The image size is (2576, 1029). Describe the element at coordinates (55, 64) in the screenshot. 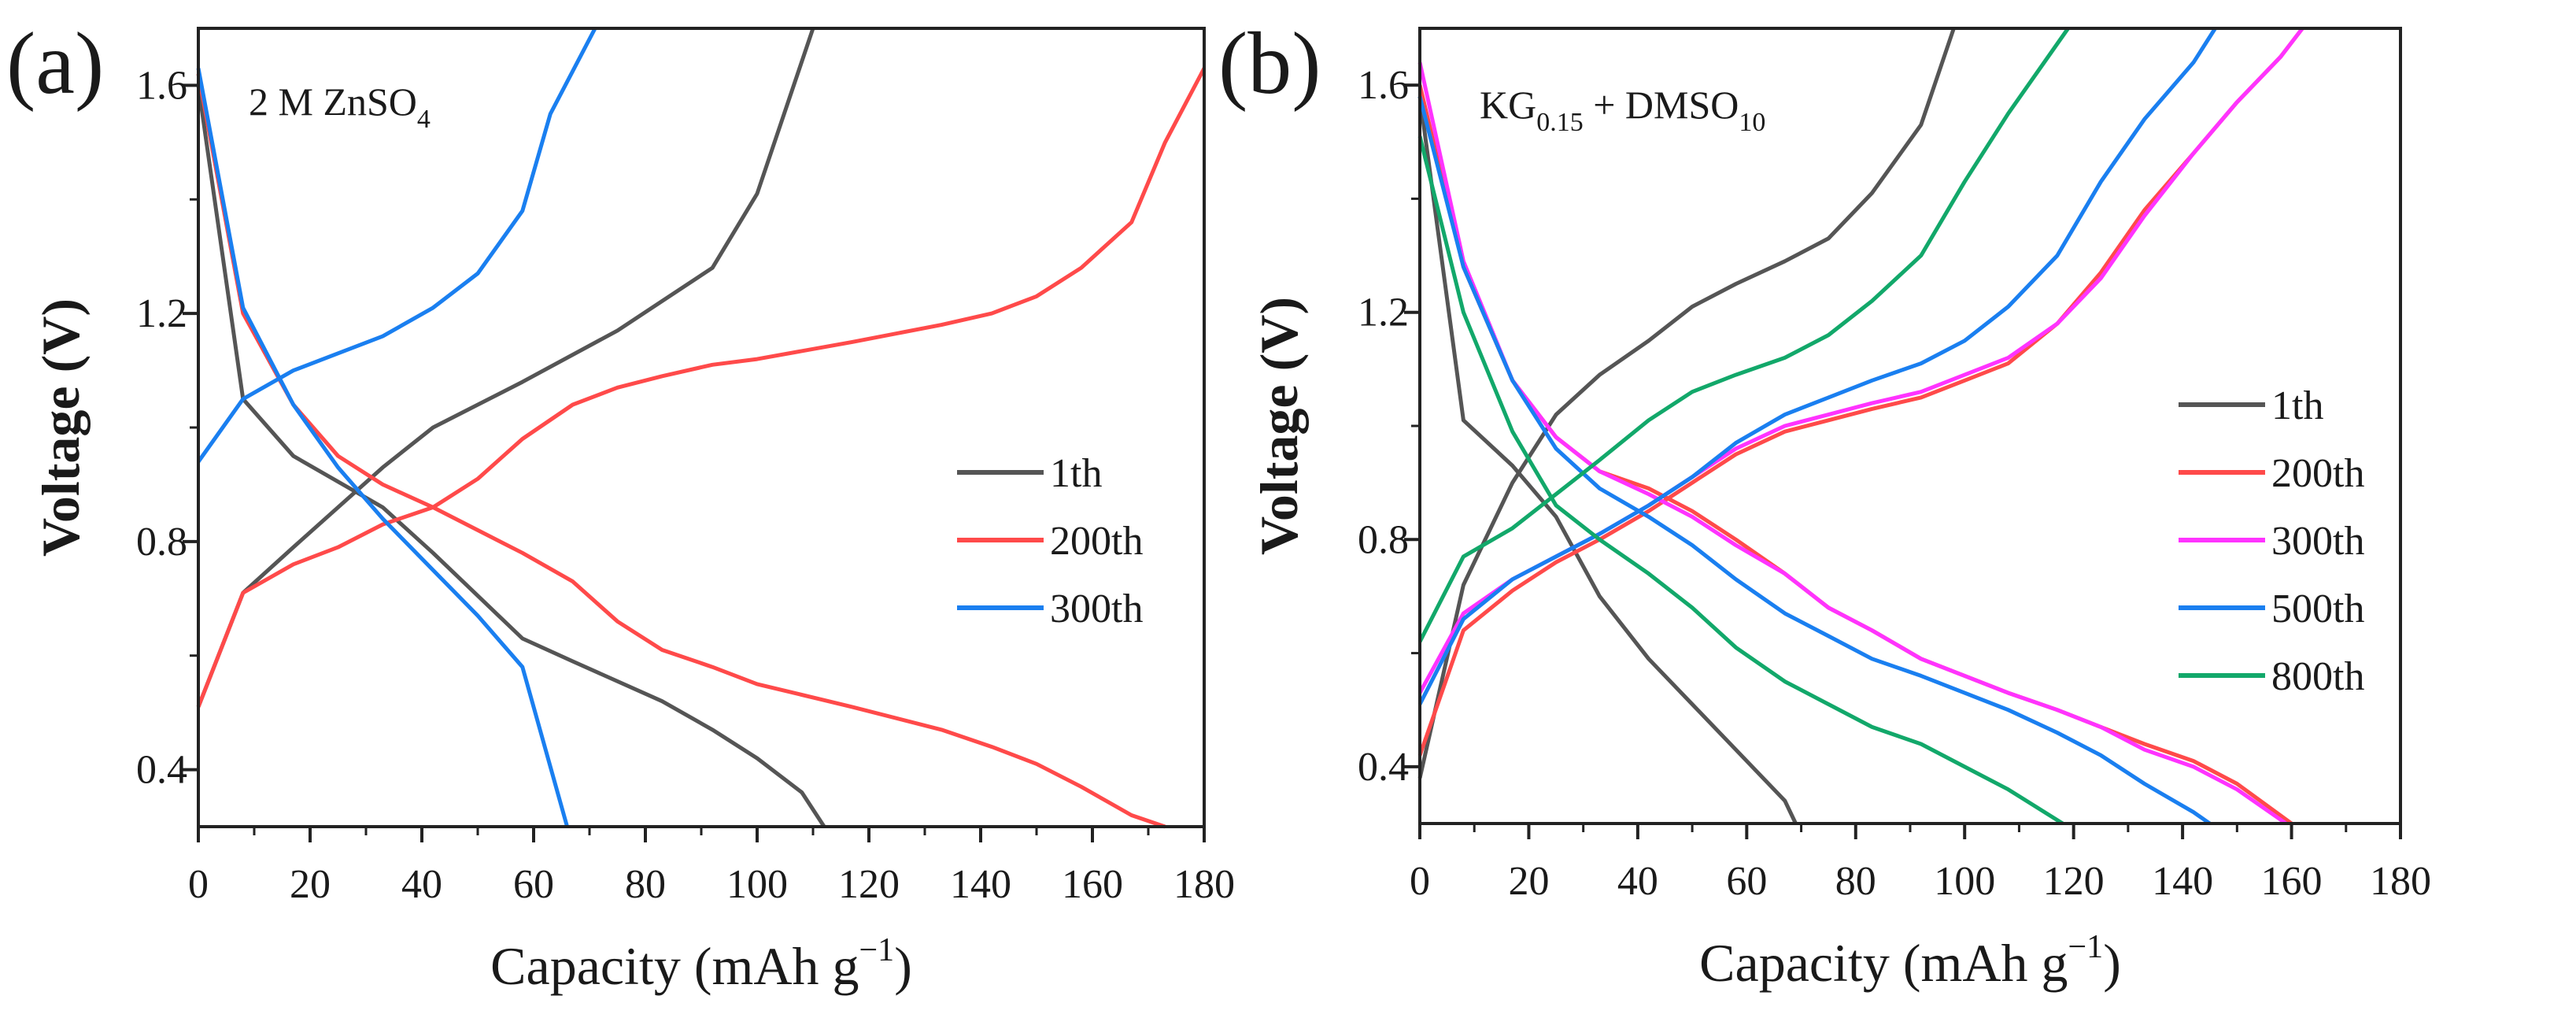

I see `panel-label: (a)` at that location.